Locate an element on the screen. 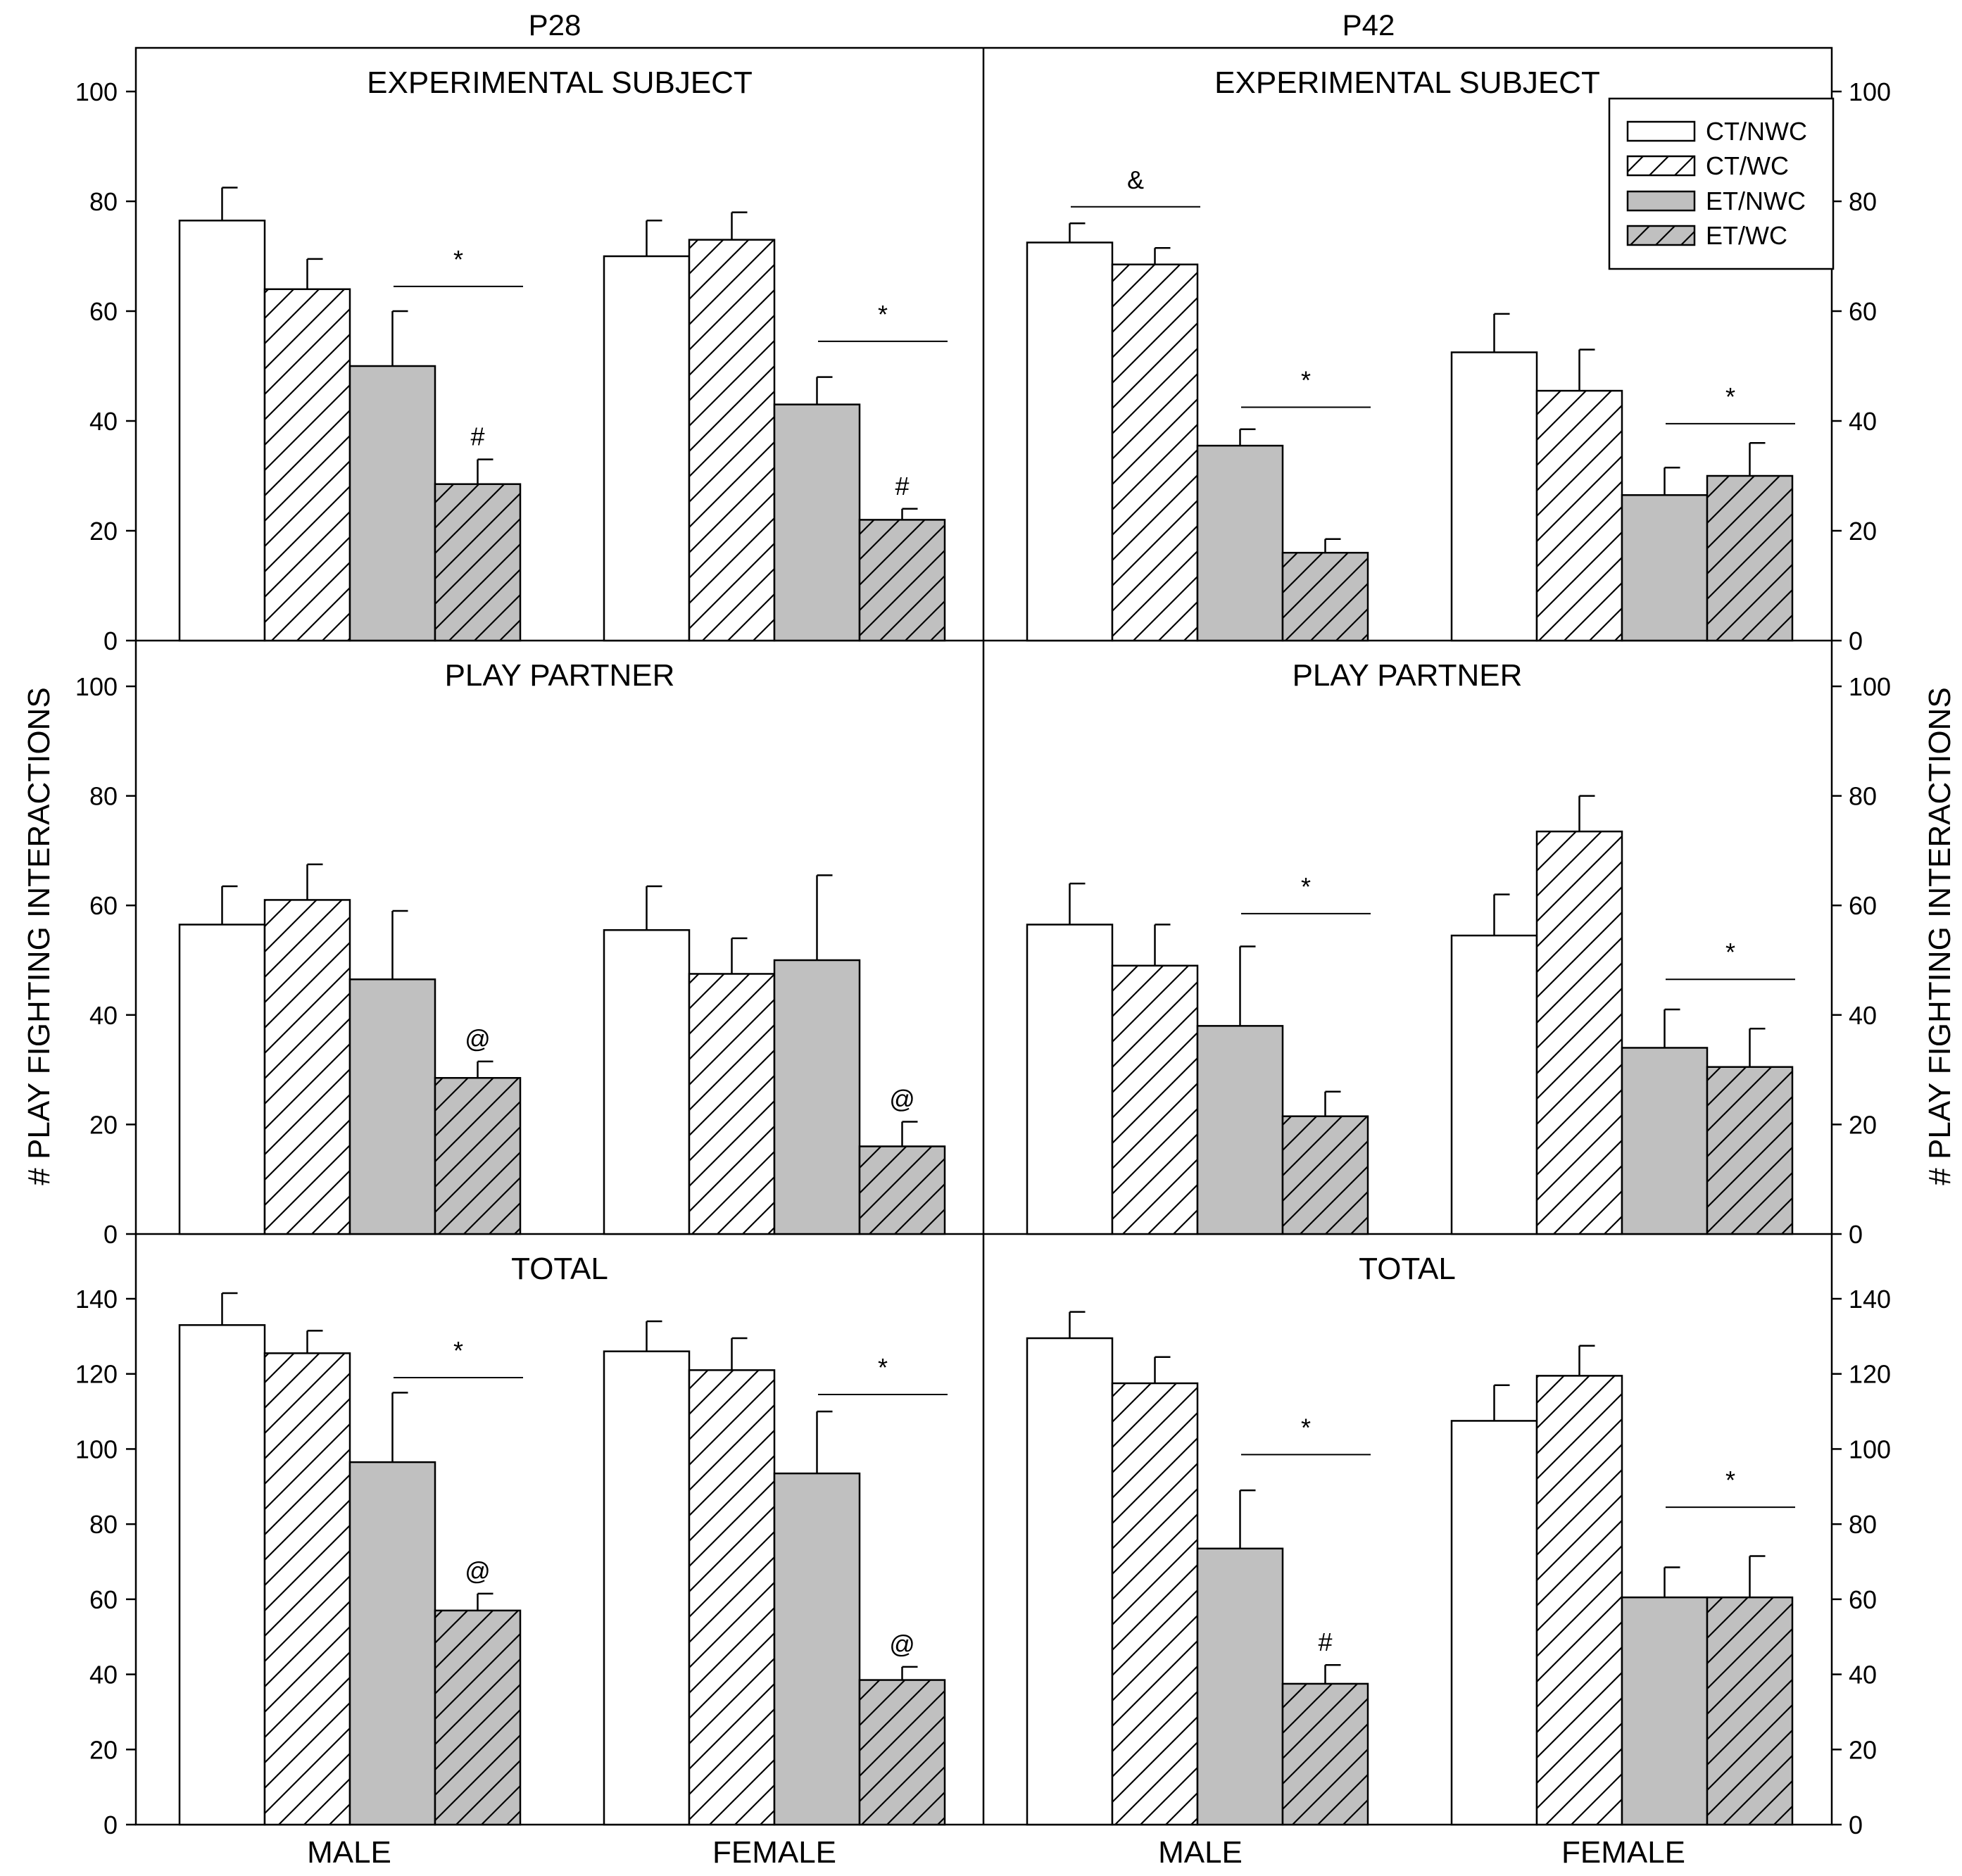 The image size is (1962, 1876). y-tick-label: 140 is located at coordinates (96, 1300).